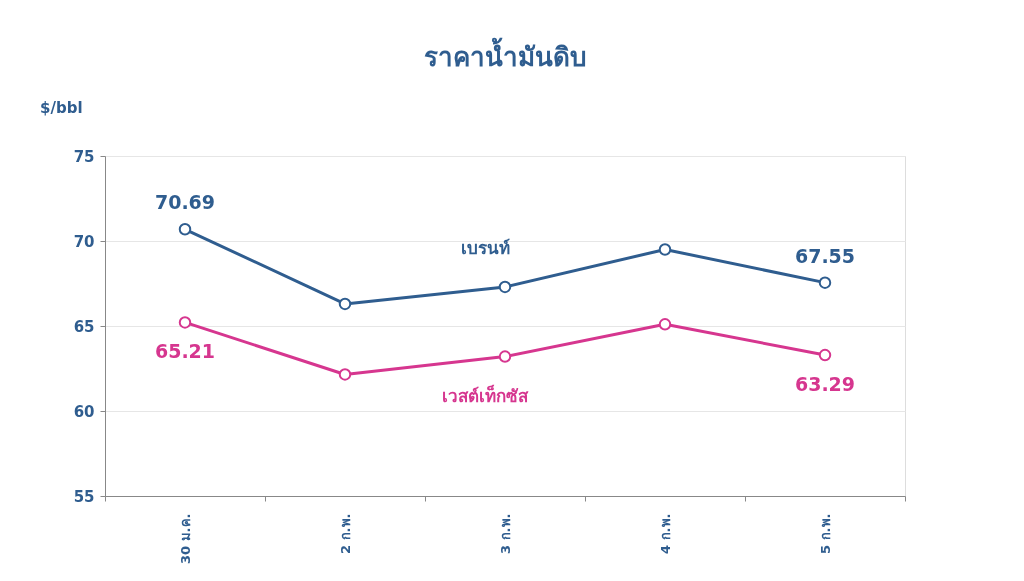  Describe the element at coordinates (185, 538) in the screenshot. I see `x-tick-label: 30 ม.ค.` at that location.